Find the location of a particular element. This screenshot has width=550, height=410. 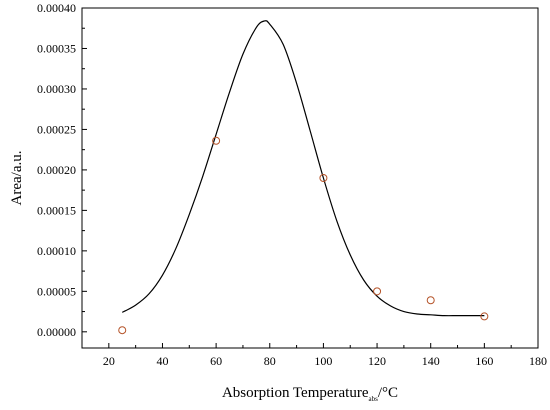

y-tick-label: 0.00030 is located at coordinates (56, 89).